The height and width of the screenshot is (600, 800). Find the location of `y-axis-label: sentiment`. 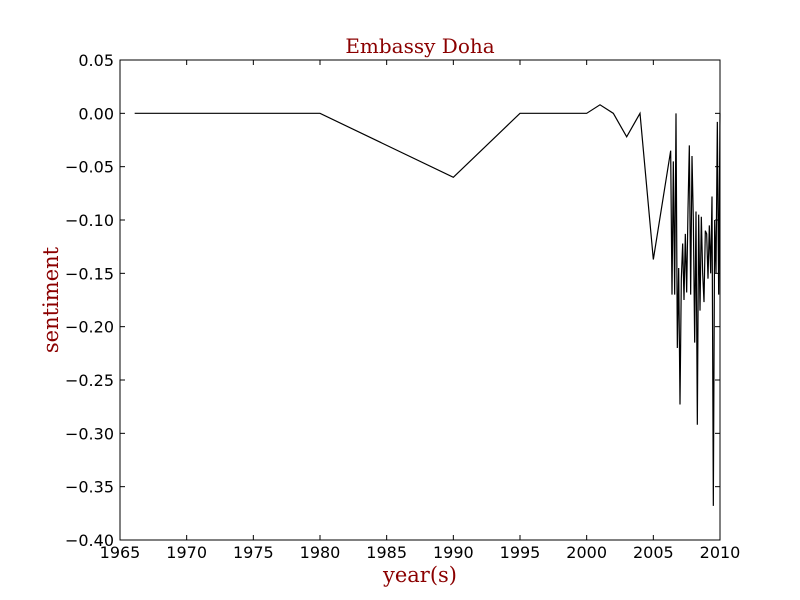

y-axis-label: sentiment is located at coordinates (51, 299).